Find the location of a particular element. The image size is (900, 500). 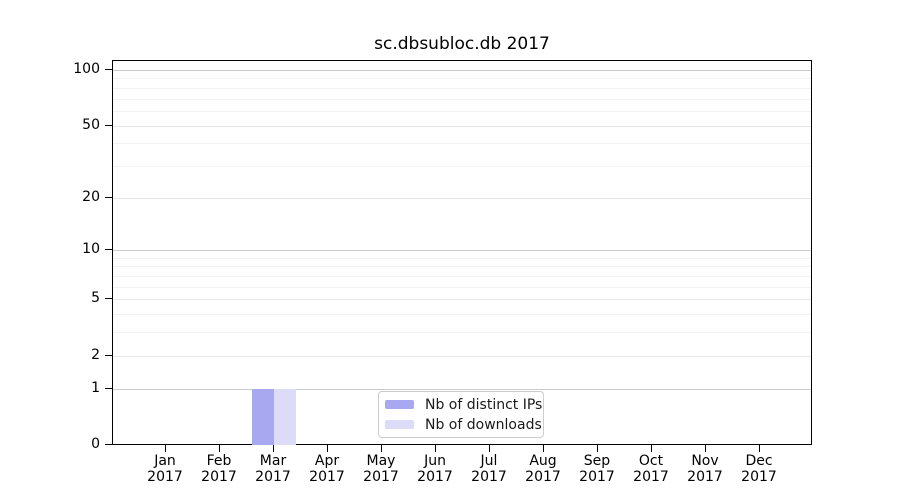

y-tick-label-10: 10 is located at coordinates (91, 249).